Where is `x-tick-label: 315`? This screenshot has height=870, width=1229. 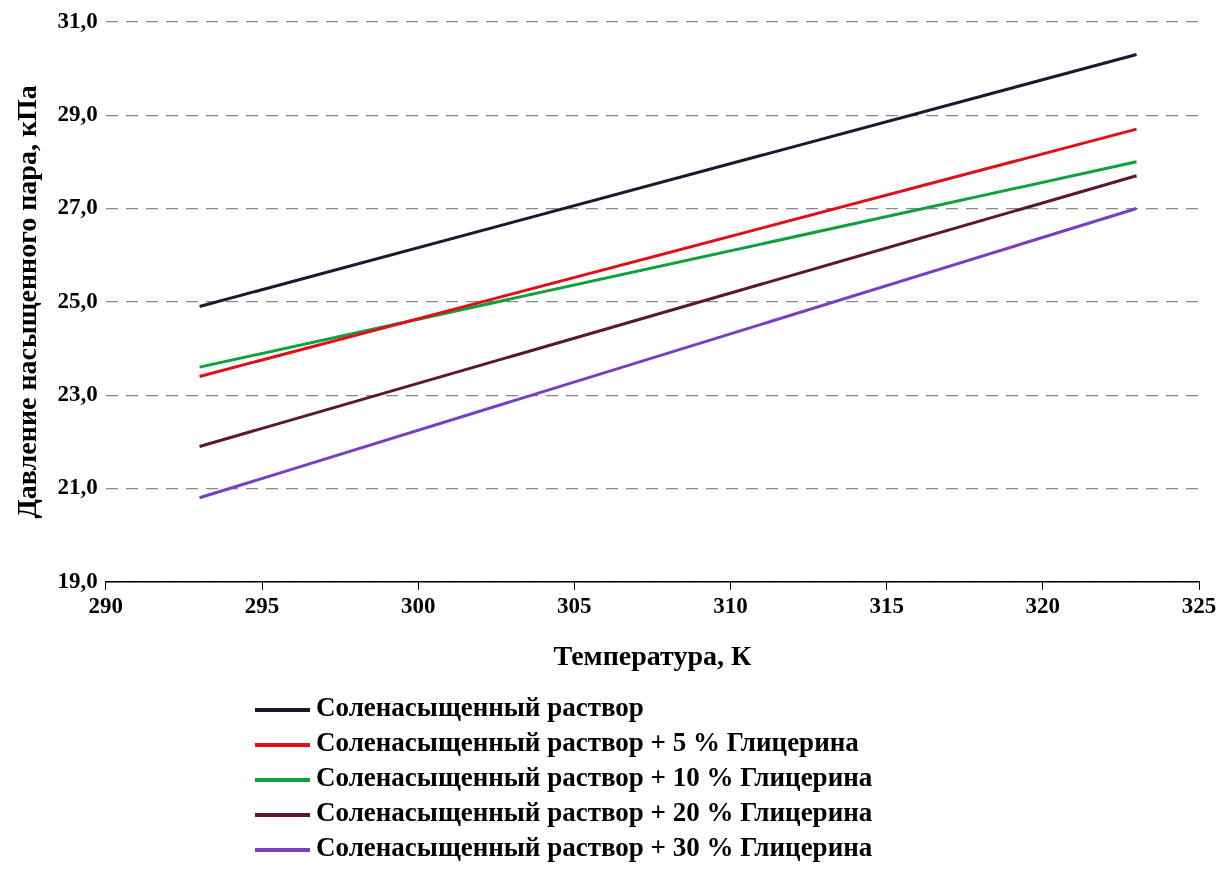 x-tick-label: 315 is located at coordinates (886, 605).